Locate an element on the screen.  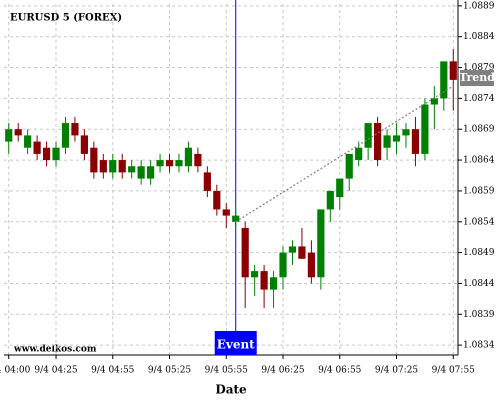
trend-label: Trend is located at coordinates (477, 77).